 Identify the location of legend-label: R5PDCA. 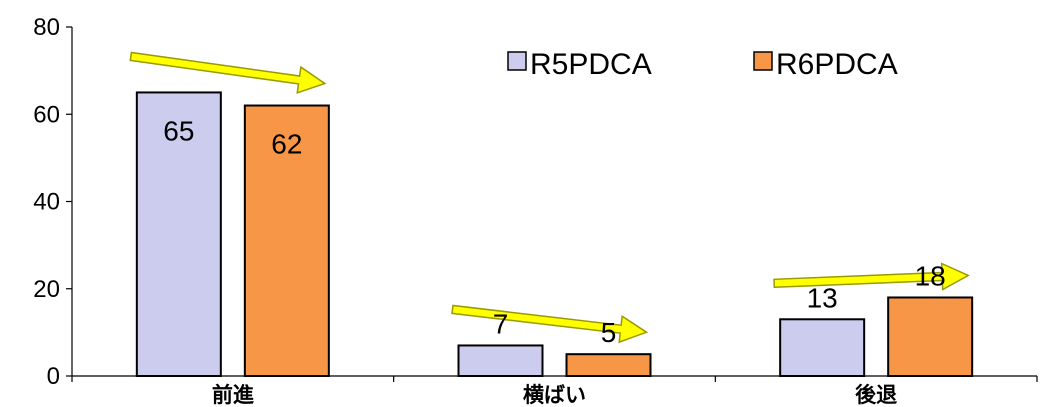
(591, 64).